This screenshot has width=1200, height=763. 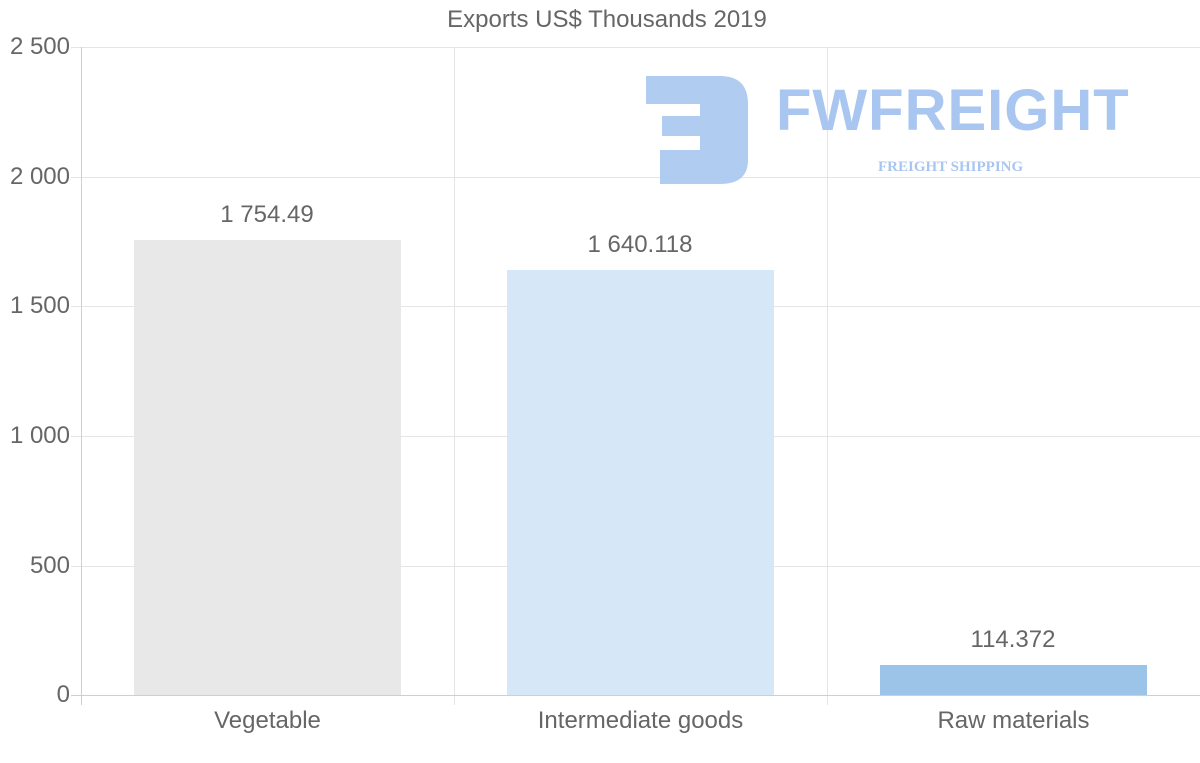 I want to click on x-label-vegetable: Vegetable, so click(x=267, y=720).